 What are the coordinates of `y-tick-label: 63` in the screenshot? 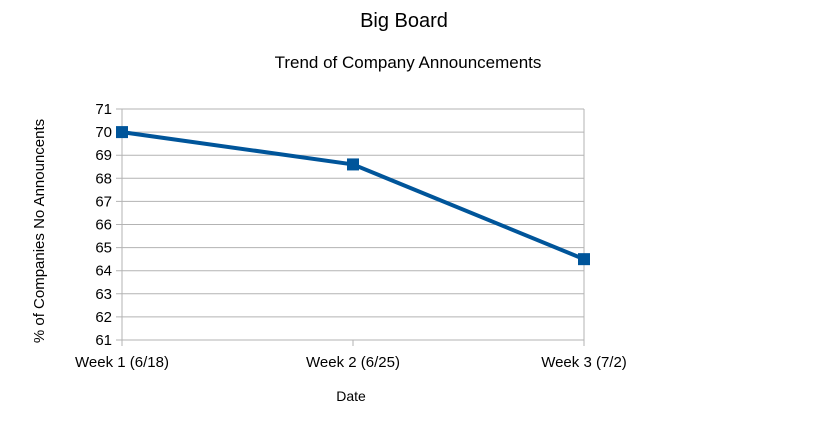 It's located at (103, 294).